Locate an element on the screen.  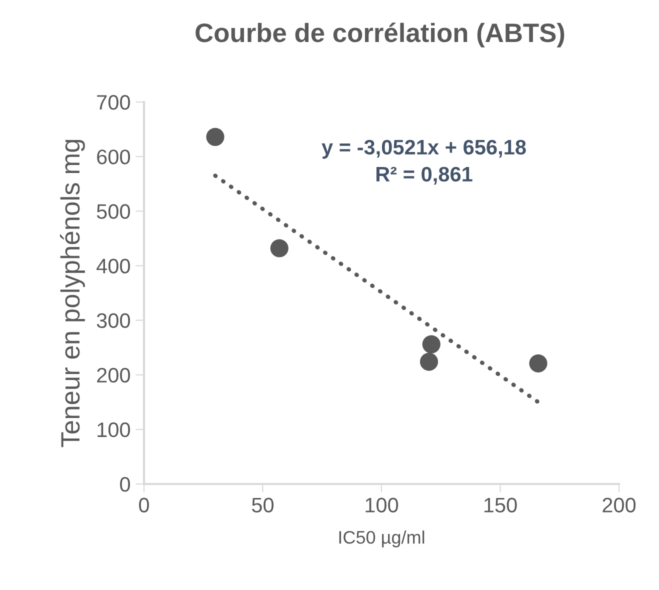
y-tick-label: 0 is located at coordinates (125, 484).